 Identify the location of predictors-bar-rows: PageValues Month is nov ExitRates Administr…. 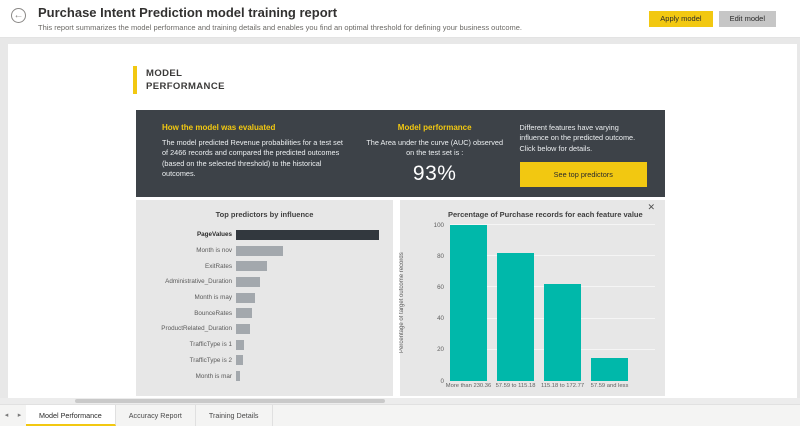
(264, 305).